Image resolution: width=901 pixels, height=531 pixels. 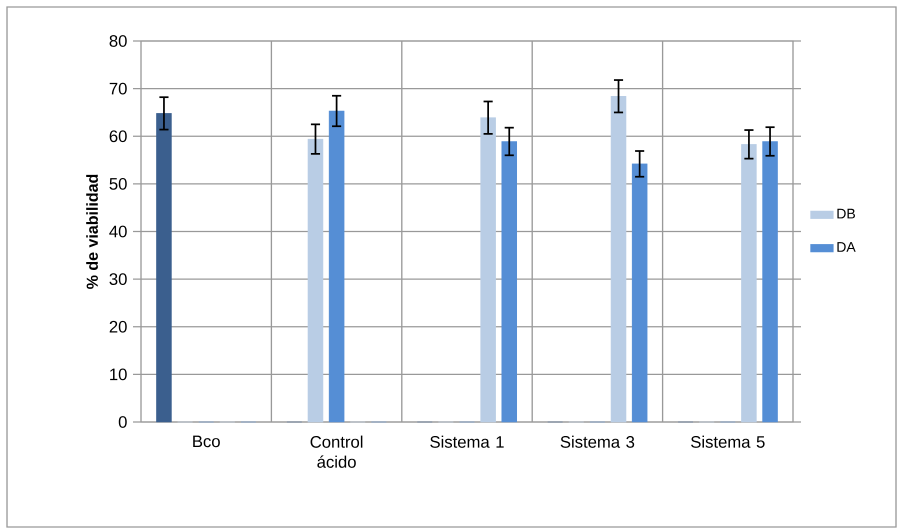 What do you see at coordinates (597, 442) in the screenshot?
I see `x-tick-label: Sistema 3` at bounding box center [597, 442].